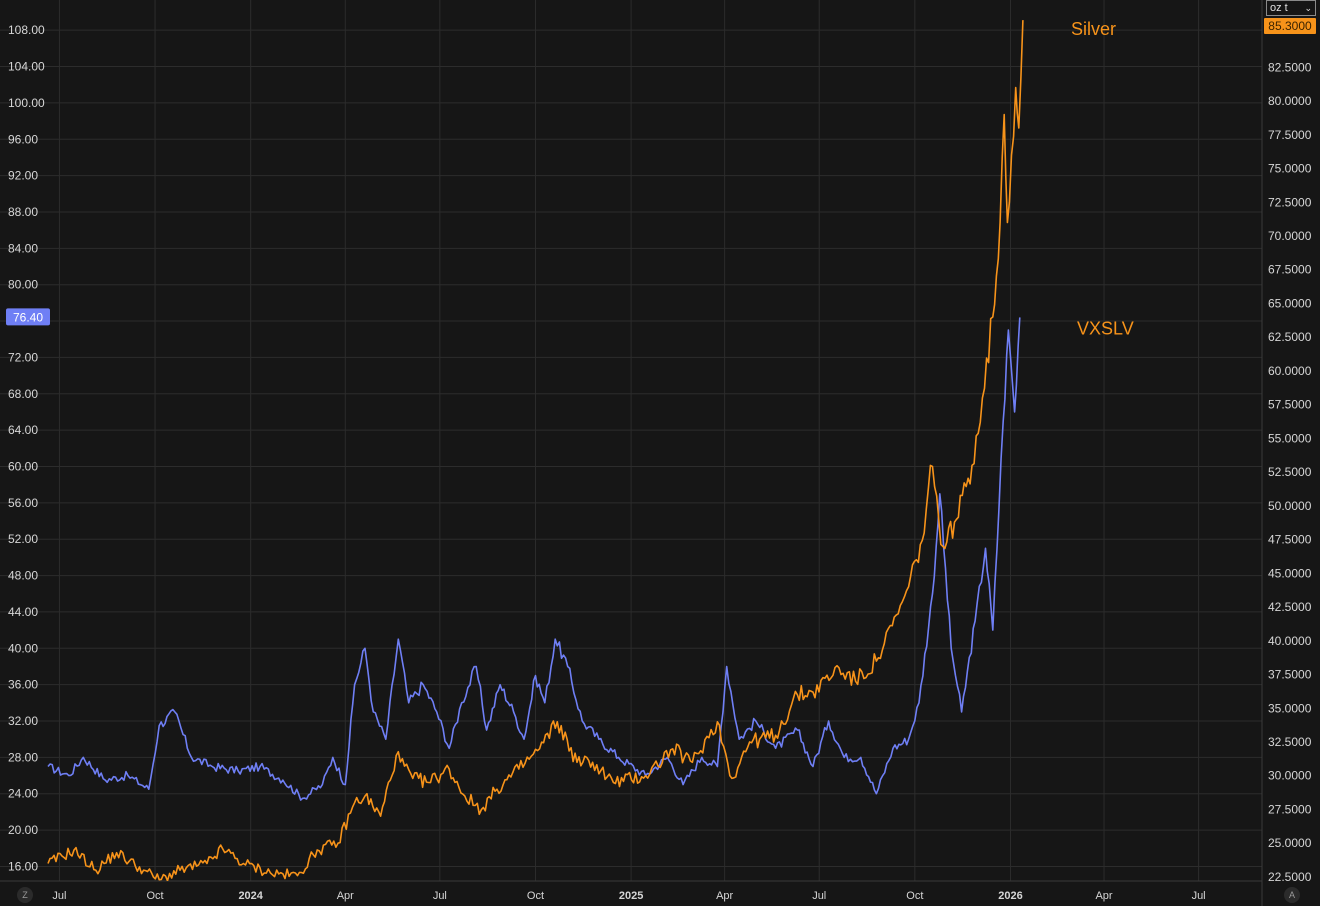 The width and height of the screenshot is (1320, 906). What do you see at coordinates (1290, 303) in the screenshot?
I see `right-tick-label: 65.0000` at bounding box center [1290, 303].